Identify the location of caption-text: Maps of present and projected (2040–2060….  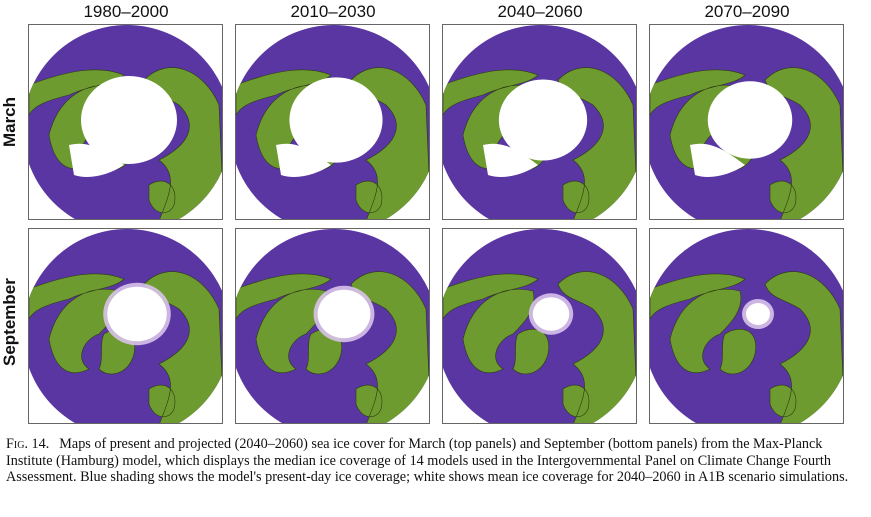
(427, 461).